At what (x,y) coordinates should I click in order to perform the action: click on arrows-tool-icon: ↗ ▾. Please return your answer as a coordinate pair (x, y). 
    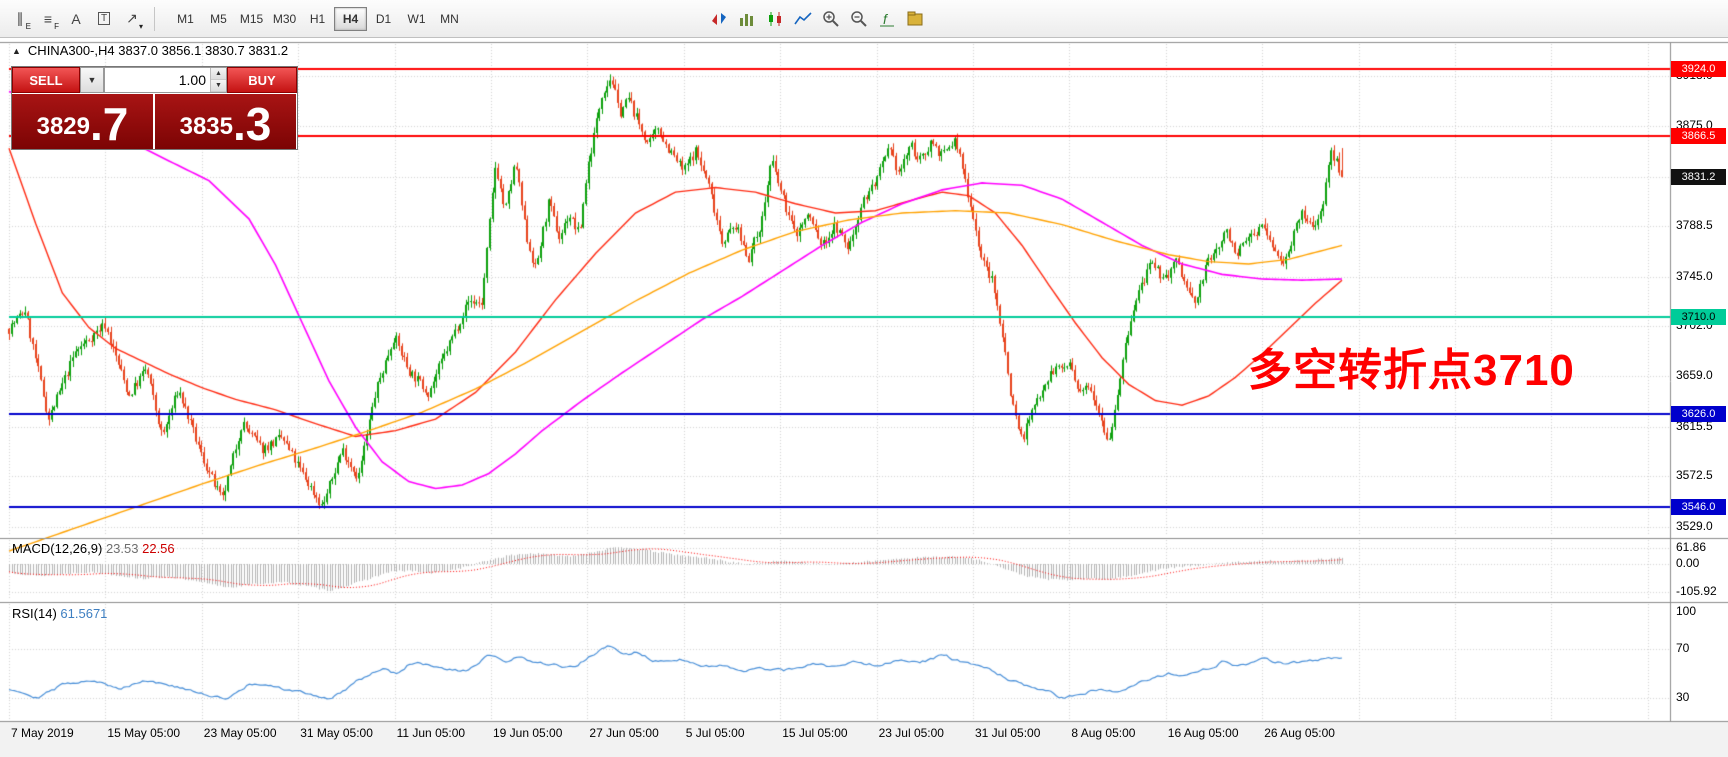
    Looking at the image, I should click on (132, 19).